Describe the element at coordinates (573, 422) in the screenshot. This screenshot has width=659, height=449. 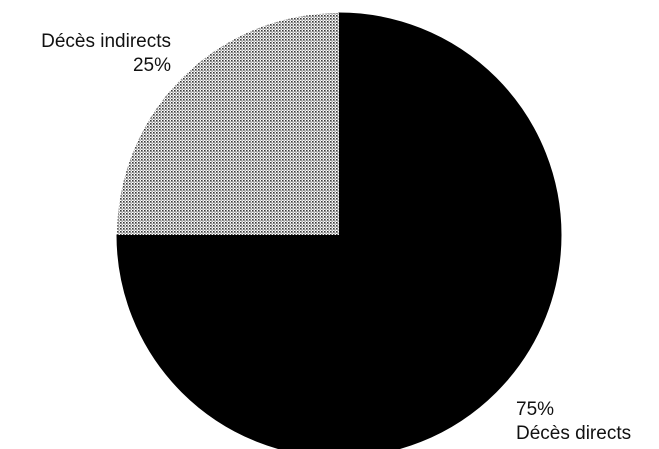
I see `slice-label-direct: 75% Décès directs` at that location.